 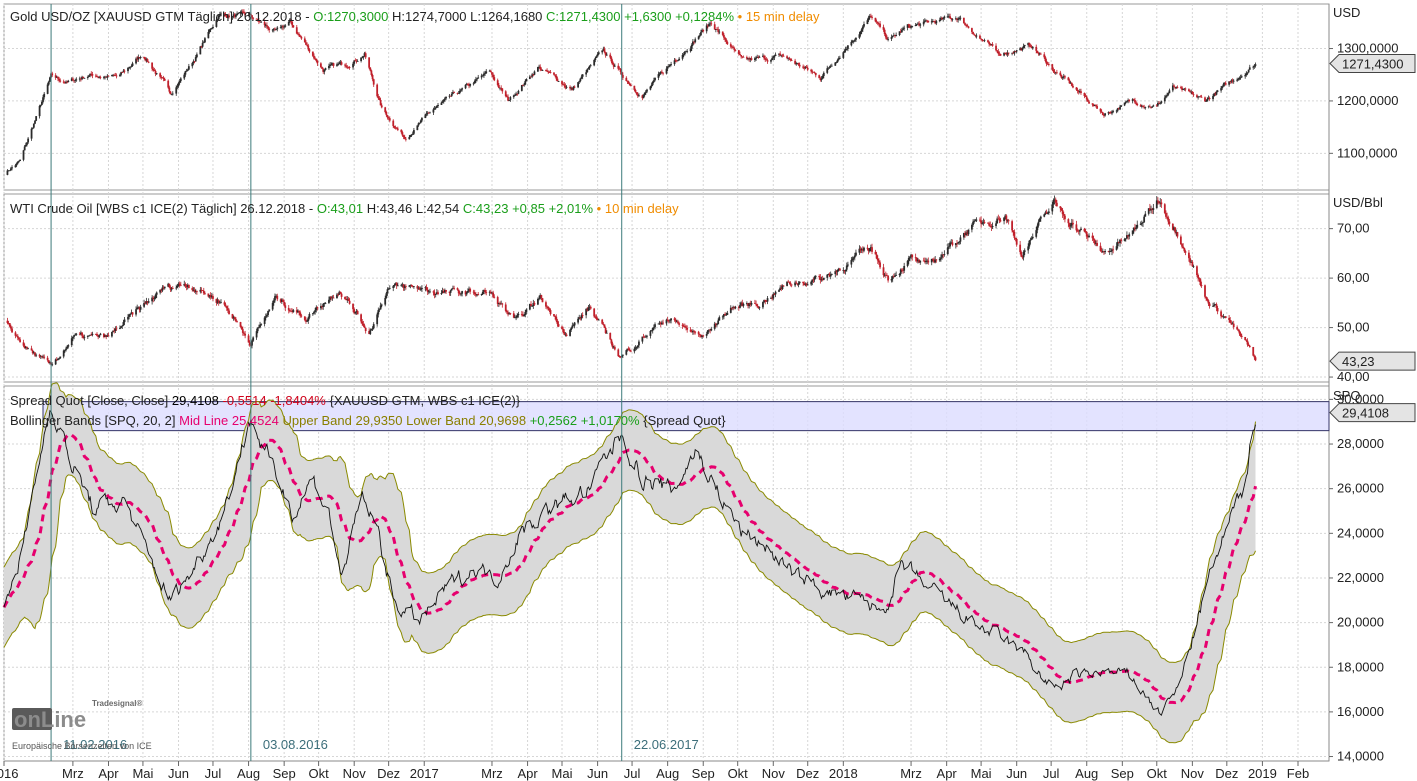 I want to click on logo-main-text: onLine, so click(x=50, y=719).